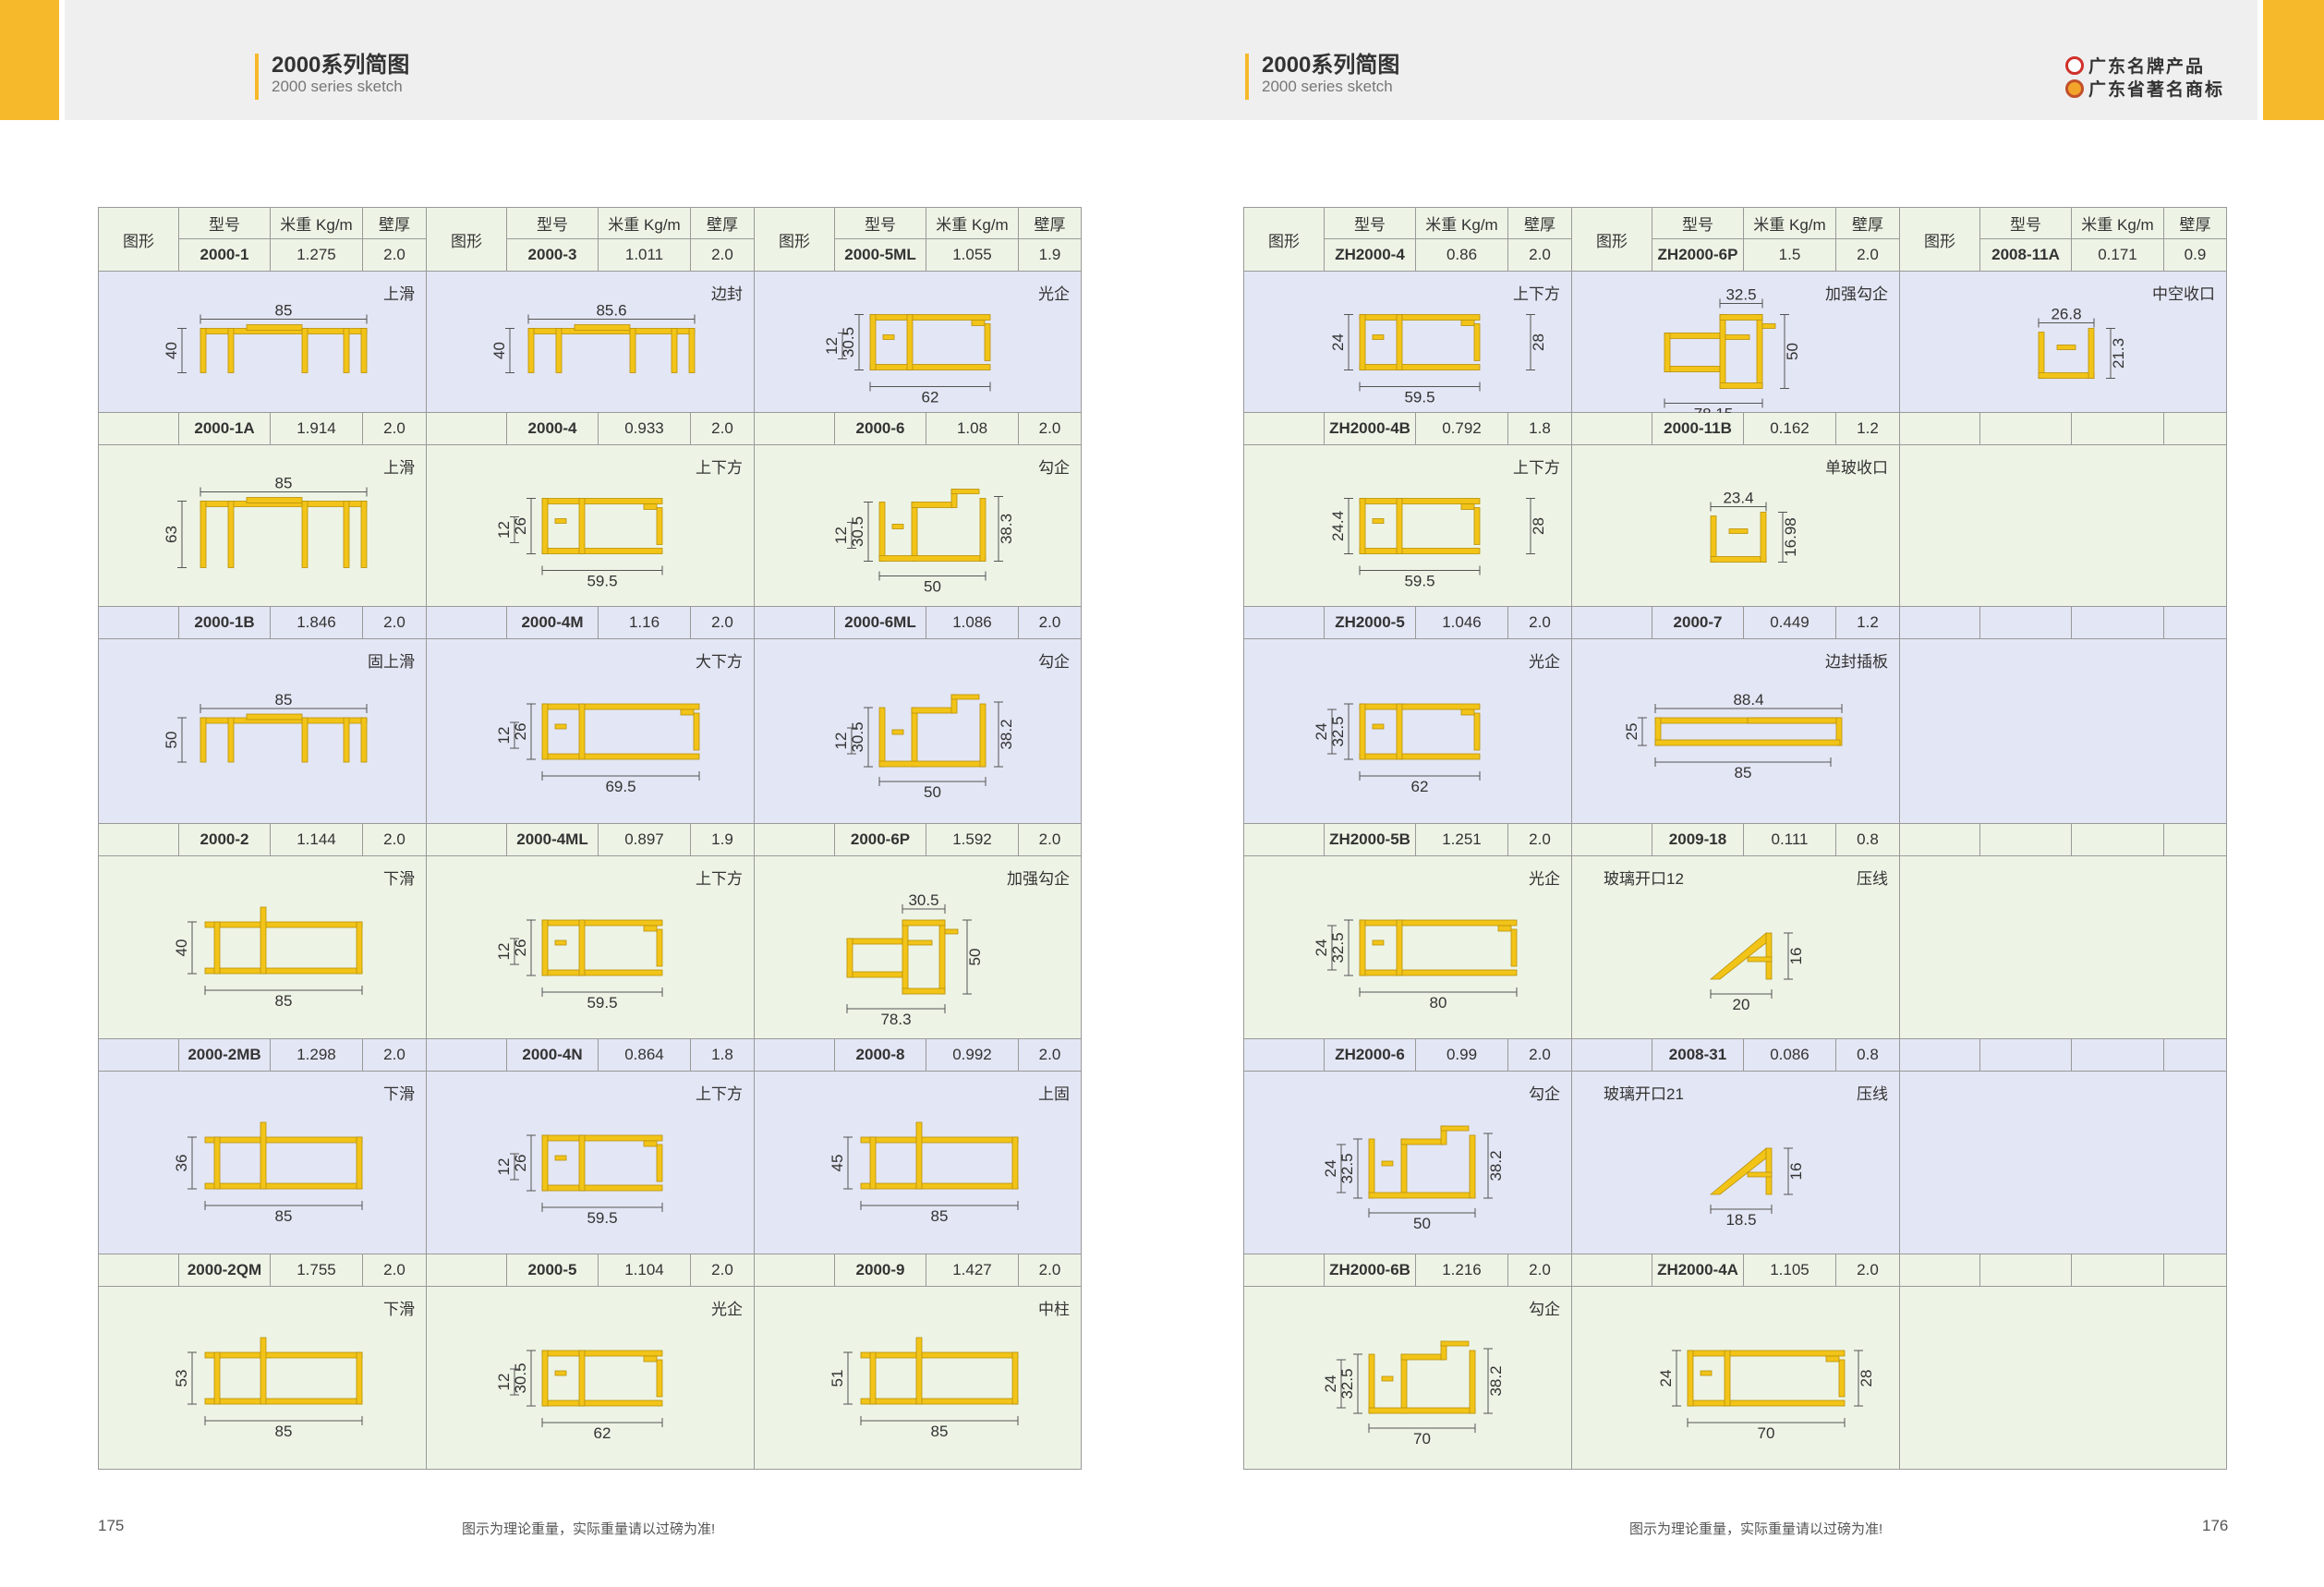 The width and height of the screenshot is (2324, 1587). I want to click on profile-caption: 上下方, so click(719, 468).